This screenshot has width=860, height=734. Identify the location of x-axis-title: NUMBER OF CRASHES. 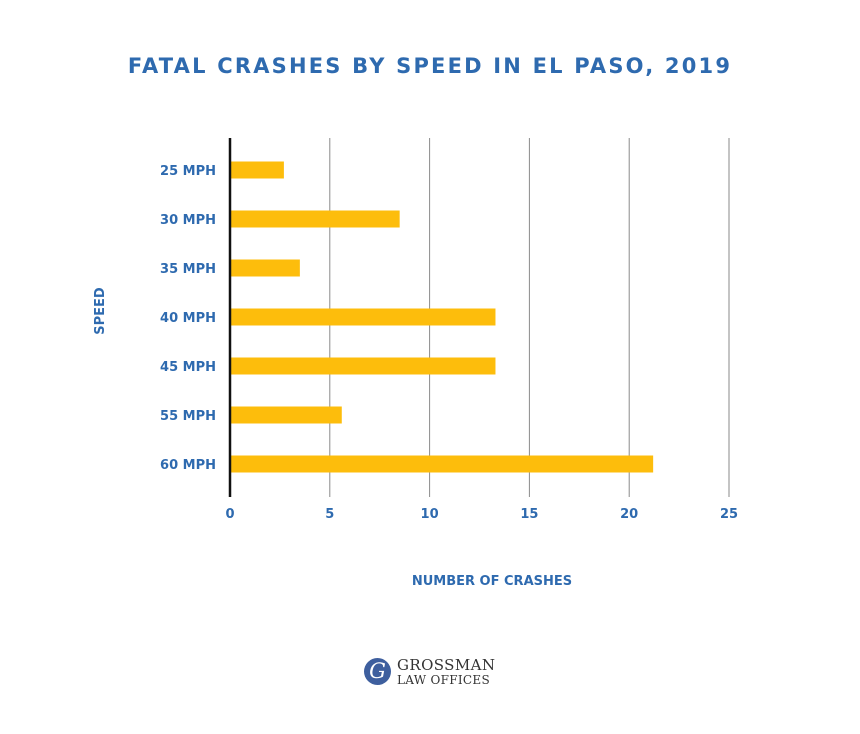
(492, 581).